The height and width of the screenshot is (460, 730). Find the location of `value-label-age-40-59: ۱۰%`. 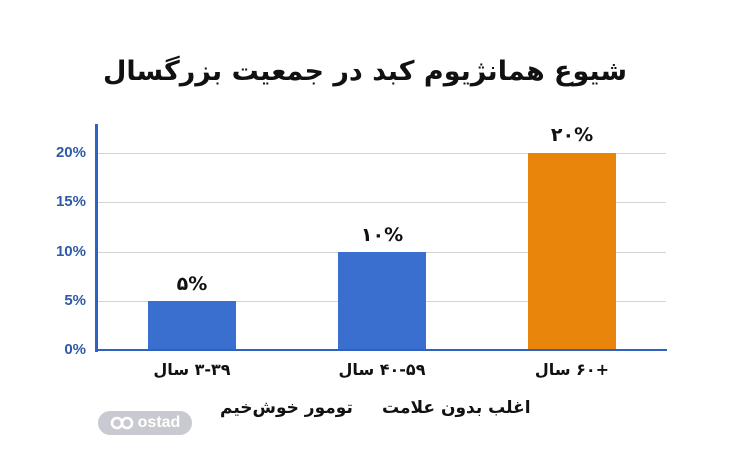

value-label-age-40-59: ۱۰% is located at coordinates (382, 235).